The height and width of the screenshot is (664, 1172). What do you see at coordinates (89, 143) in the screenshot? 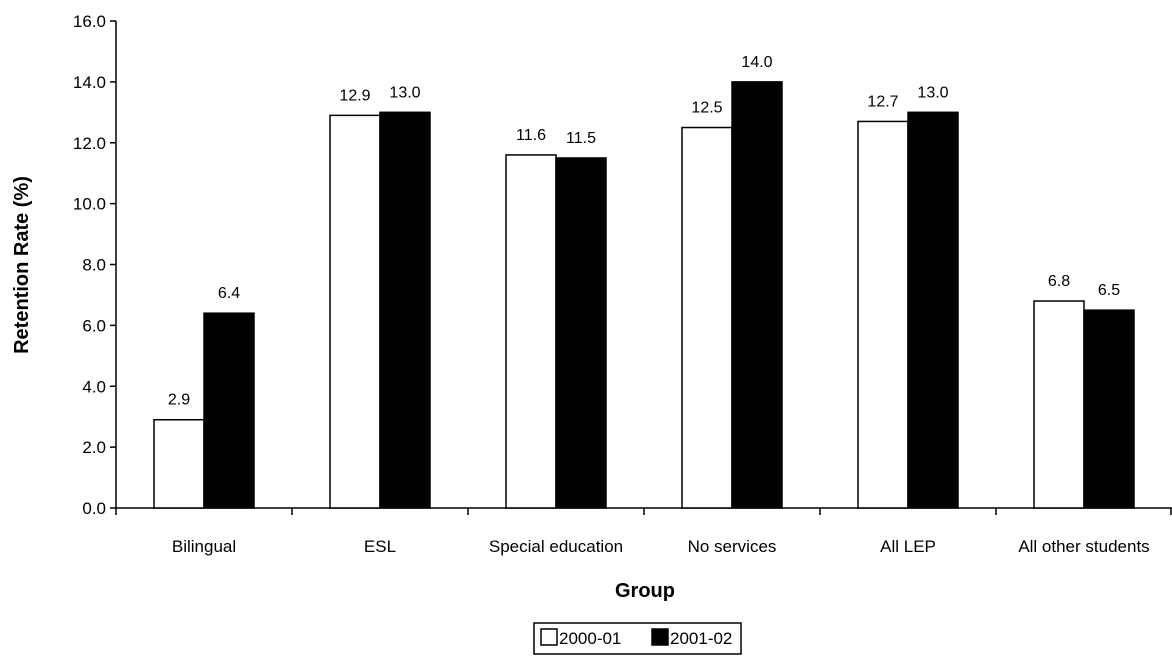
I see `y-tick-label: 12.0` at bounding box center [89, 143].